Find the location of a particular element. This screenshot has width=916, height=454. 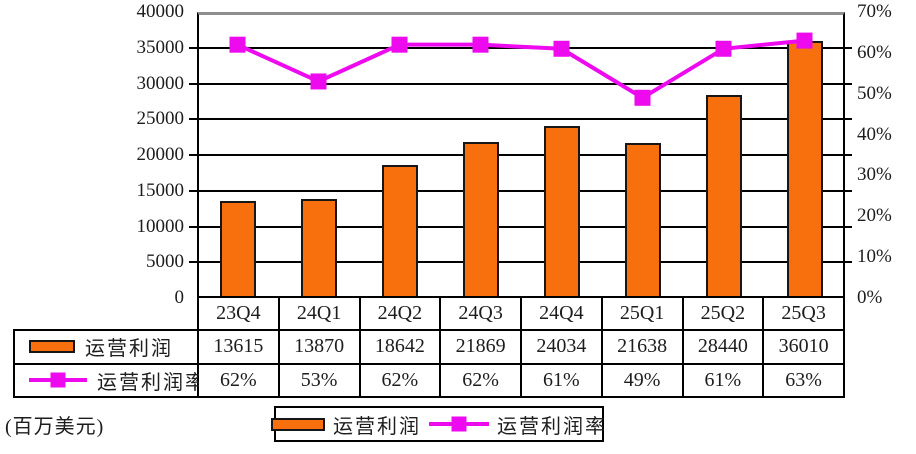

table-value-cell: 21638 is located at coordinates (642, 347).